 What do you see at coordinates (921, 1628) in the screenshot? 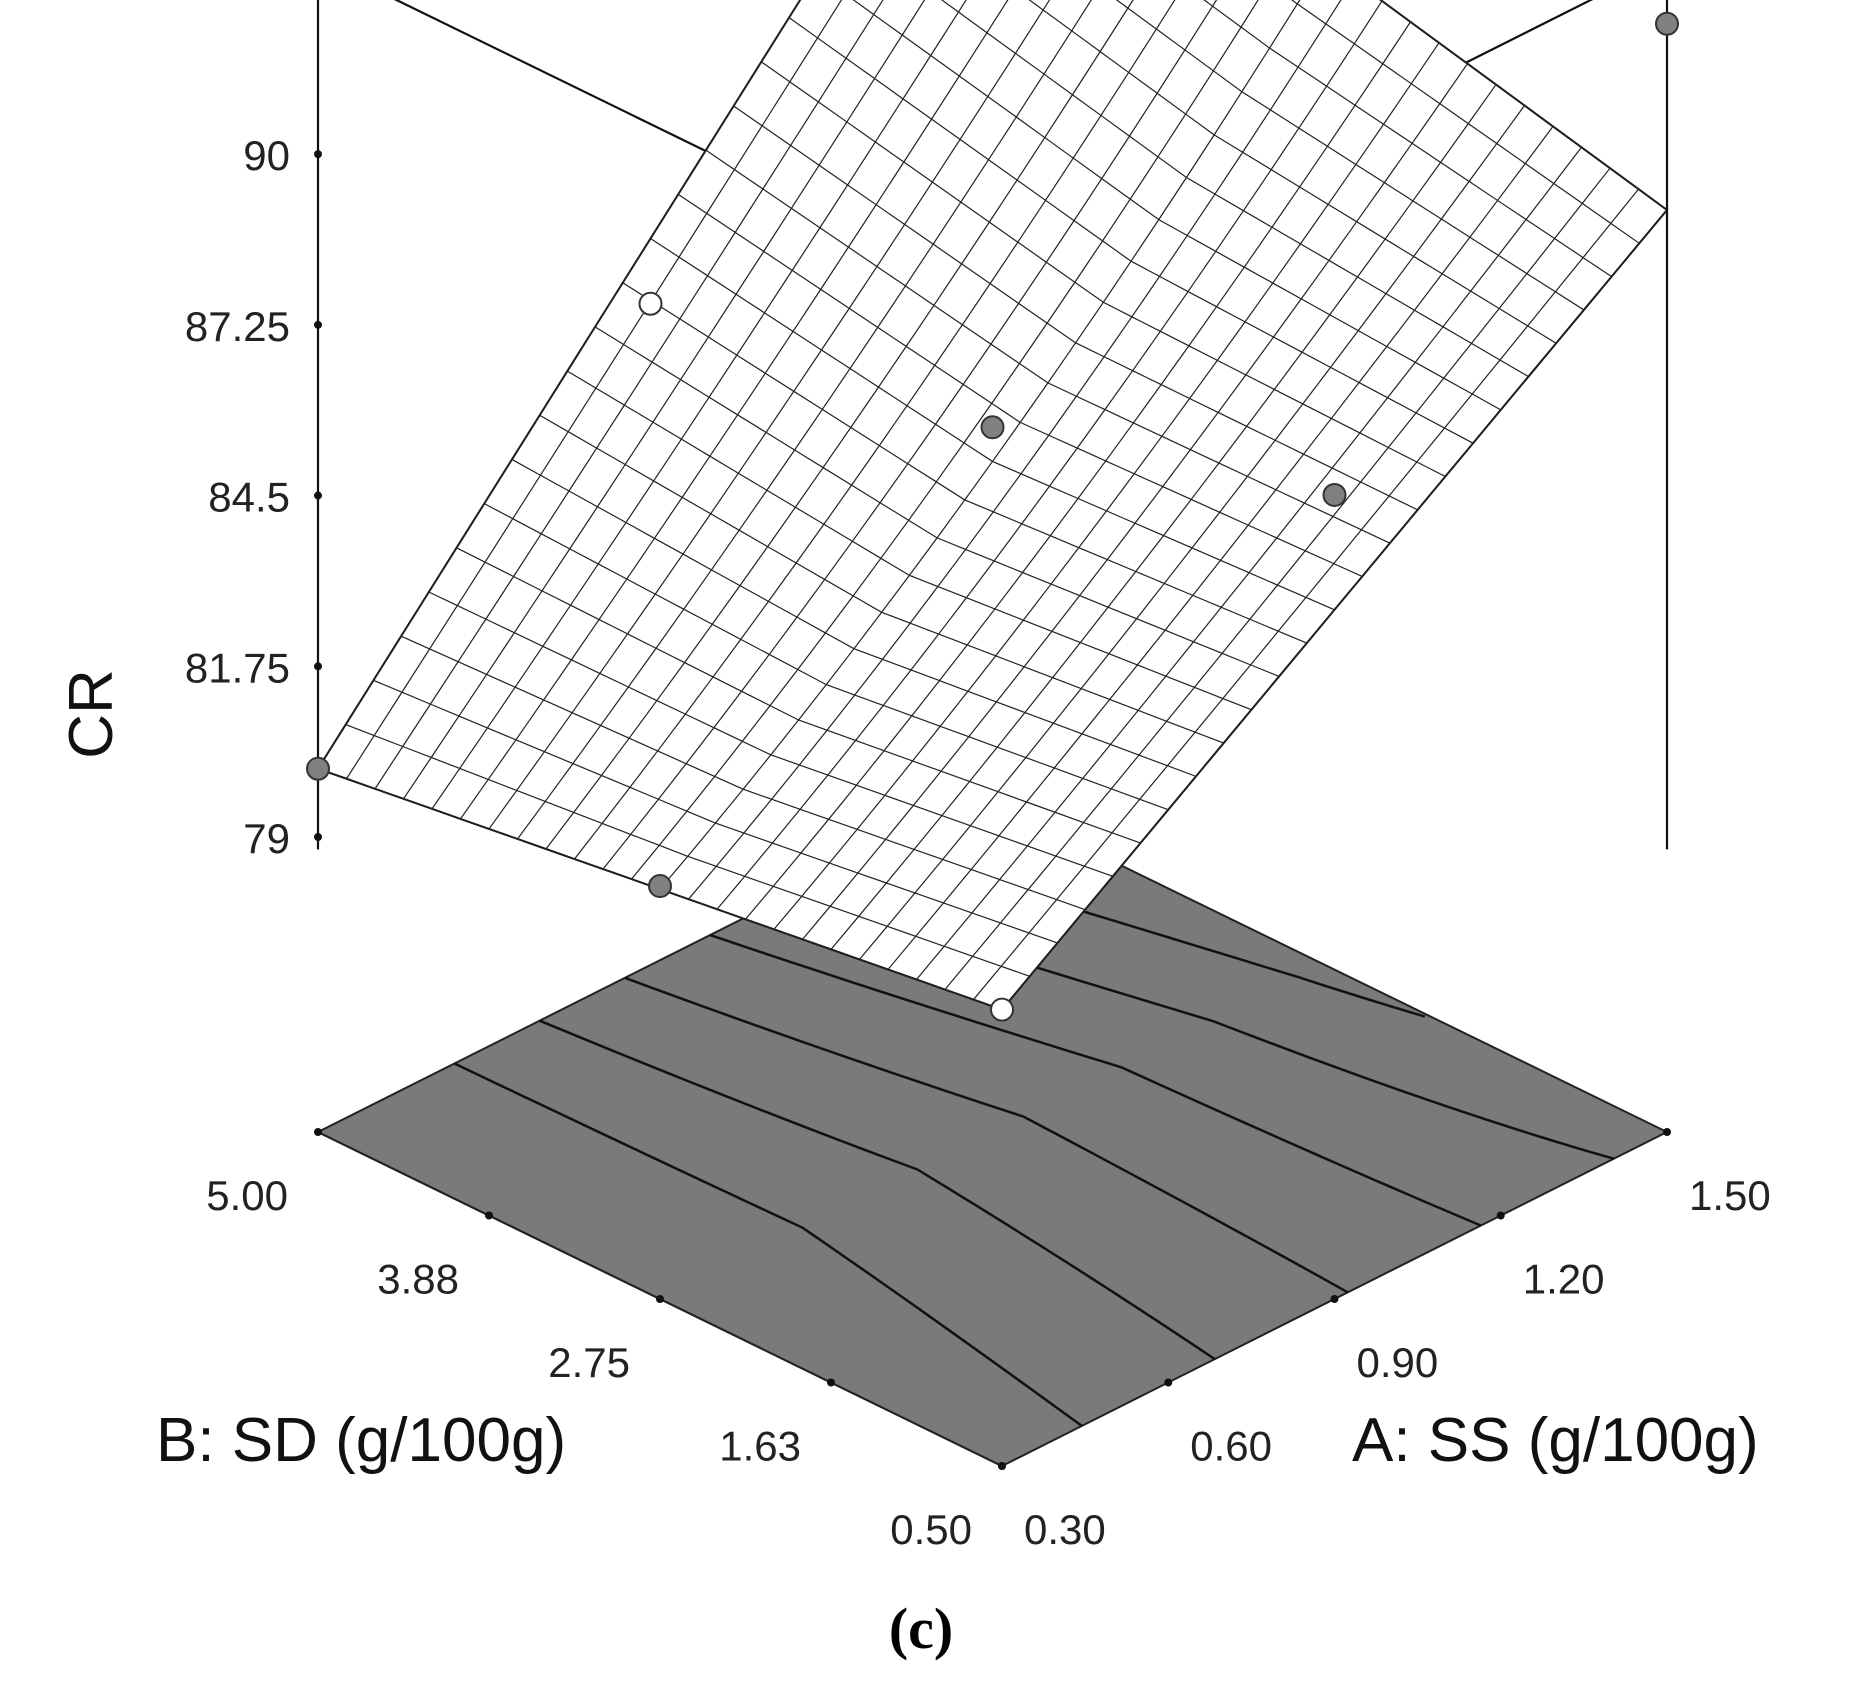
I see `figure-caption: (c)` at bounding box center [921, 1628].